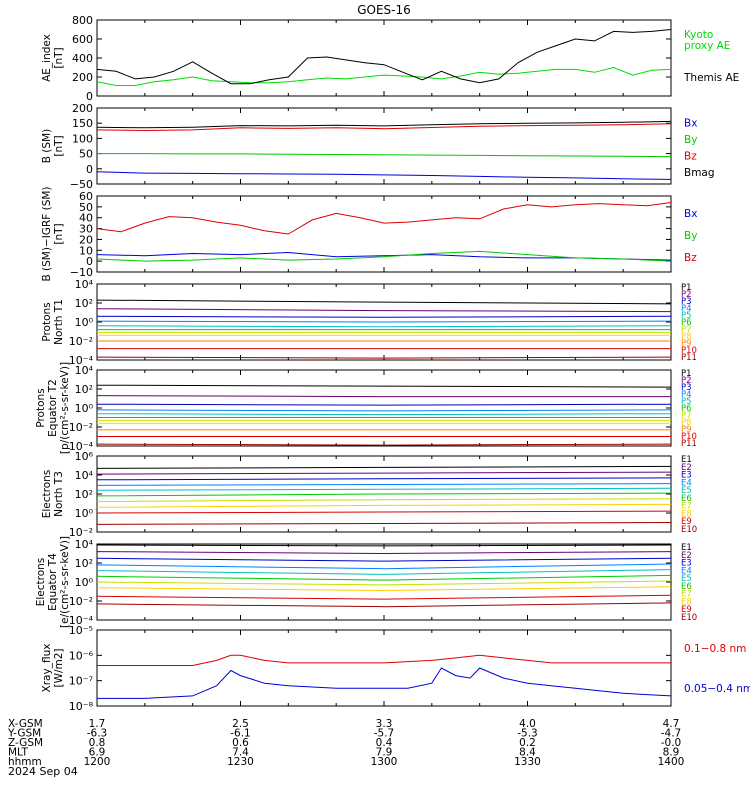 This screenshot has width=750, height=804. Describe the element at coordinates (686, 423) in the screenshot. I see `legend-label: P8` at that location.